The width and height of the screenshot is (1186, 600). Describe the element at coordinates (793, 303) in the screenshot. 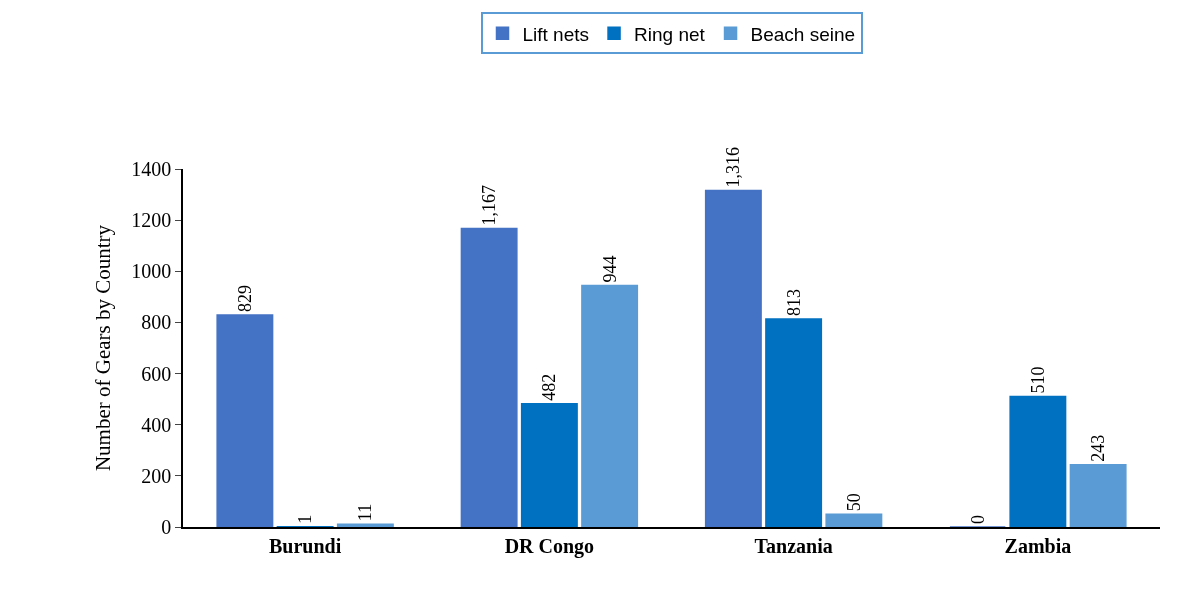

I see `data-label: 813` at that location.